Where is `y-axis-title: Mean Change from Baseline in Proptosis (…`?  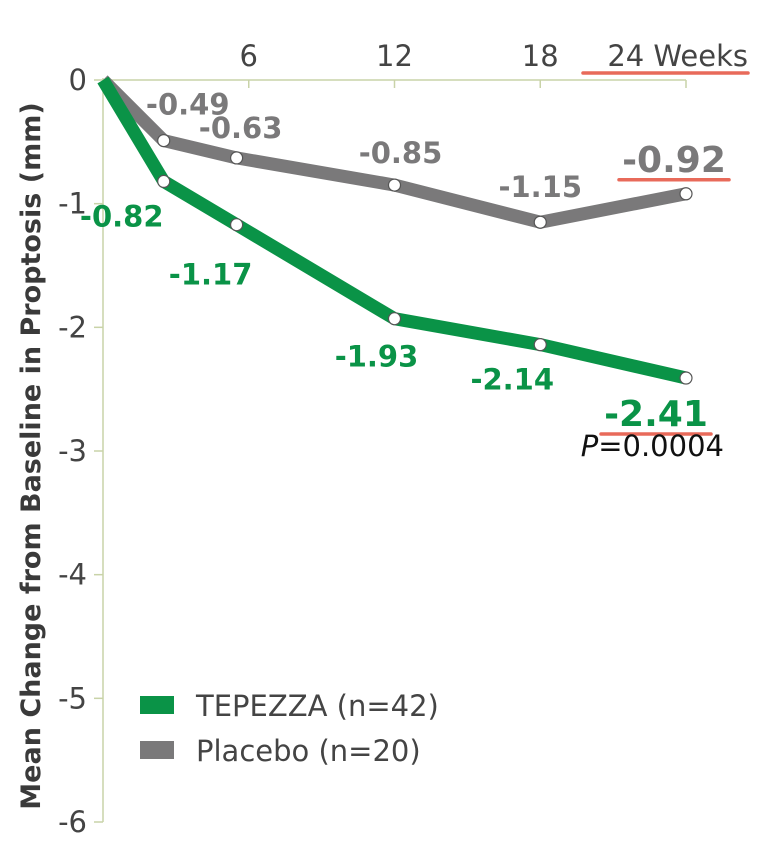
y-axis-title: Mean Change from Baseline in Proptosis (… is located at coordinates (31, 455).